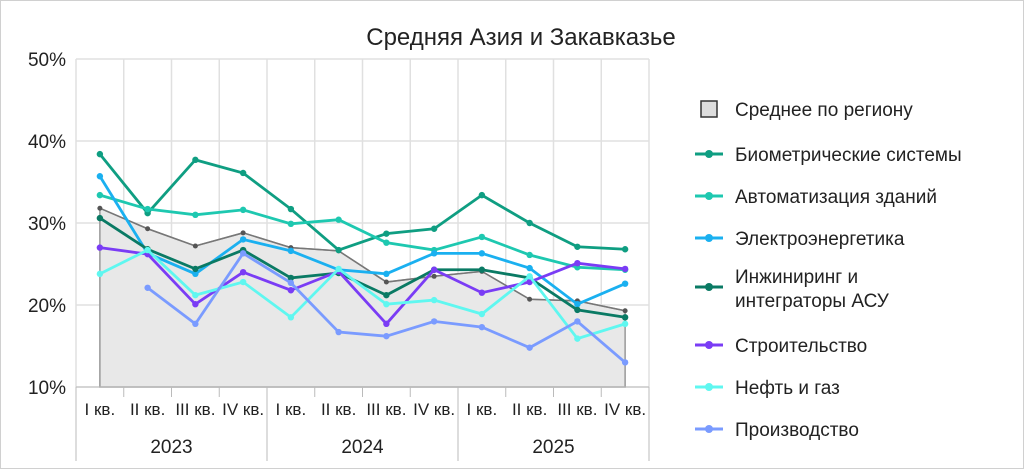 This screenshot has height=469, width=1024. Describe the element at coordinates (521, 37) in the screenshot. I see `chart-title: Средняя Азия и Закавказье` at that location.